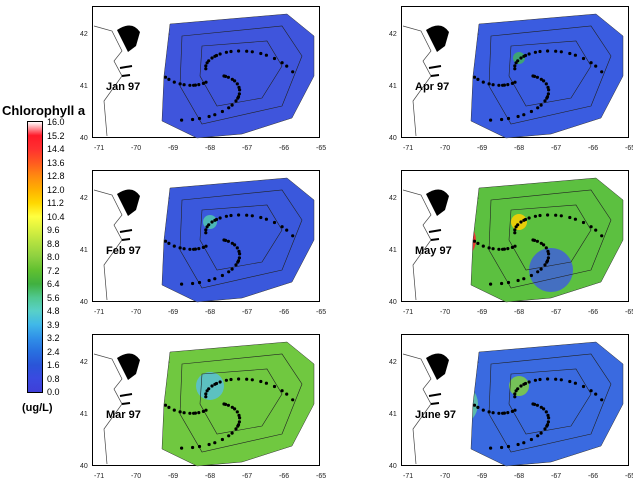 This screenshot has width=633, height=482. I want to click on legend-level-label: 15.2, so click(56, 135).